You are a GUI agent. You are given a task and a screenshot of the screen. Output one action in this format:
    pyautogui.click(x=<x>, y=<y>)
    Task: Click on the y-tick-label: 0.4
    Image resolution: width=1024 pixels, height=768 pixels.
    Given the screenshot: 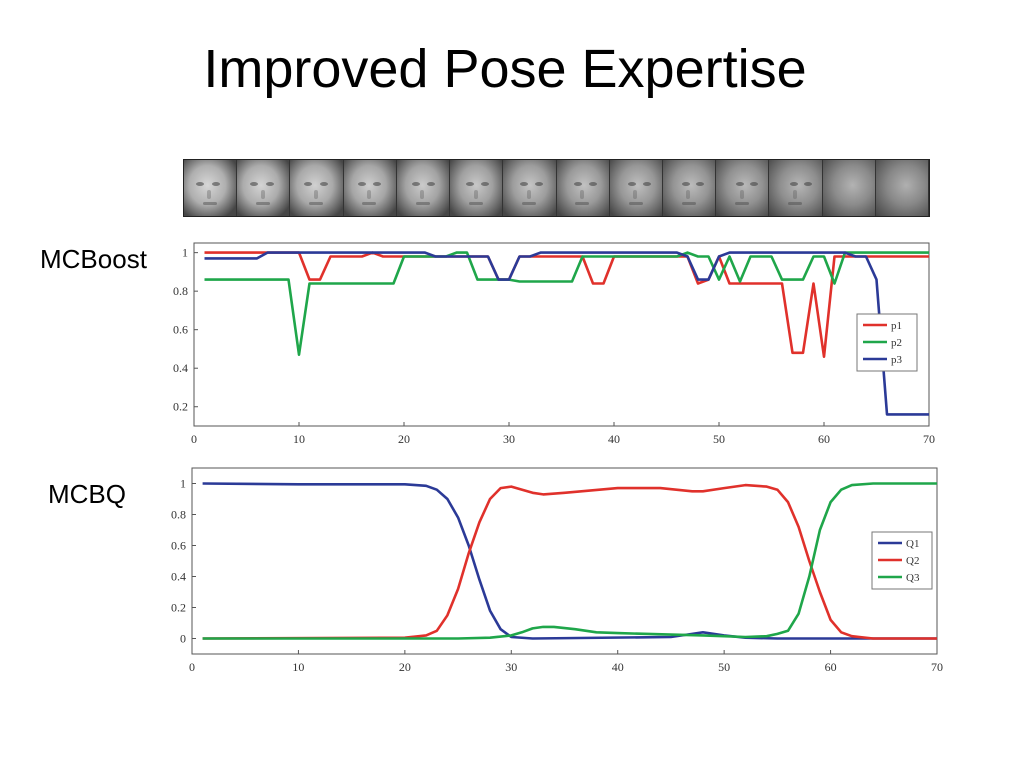 What is the action you would take?
    pyautogui.click(x=180, y=368)
    